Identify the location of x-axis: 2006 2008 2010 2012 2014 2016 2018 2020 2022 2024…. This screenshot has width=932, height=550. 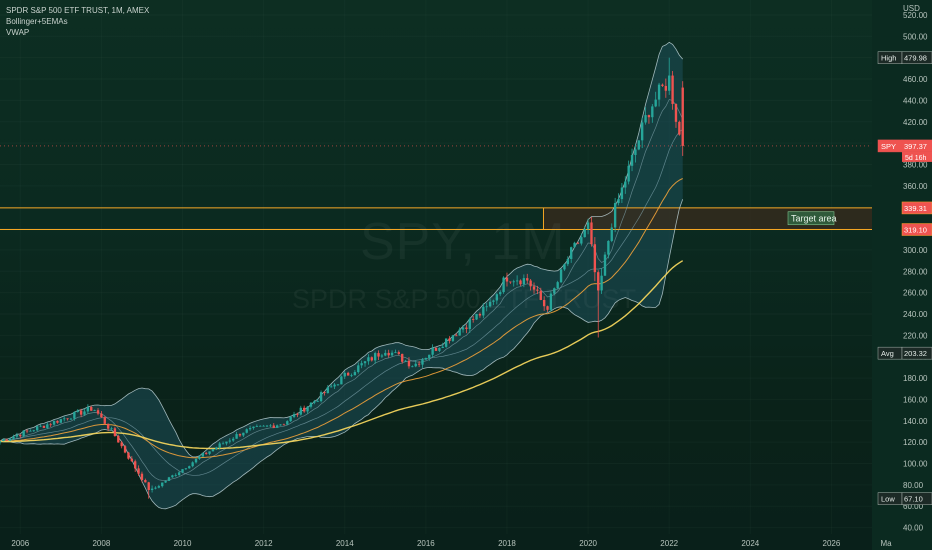
(451, 543).